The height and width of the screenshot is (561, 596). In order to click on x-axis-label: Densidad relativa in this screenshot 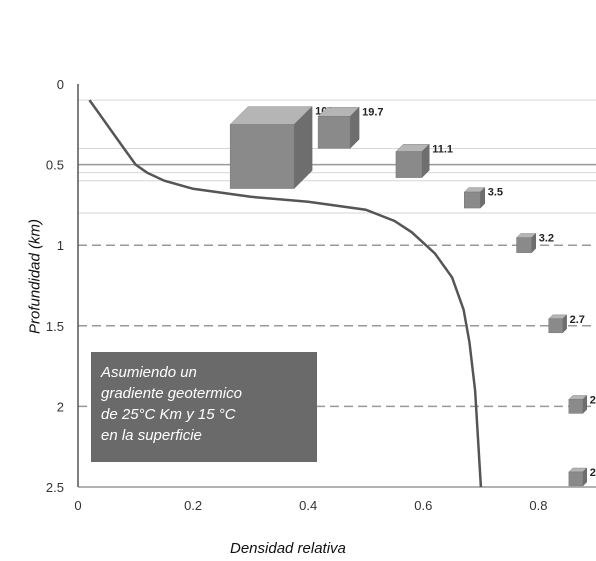, I will do `click(288, 548)`.